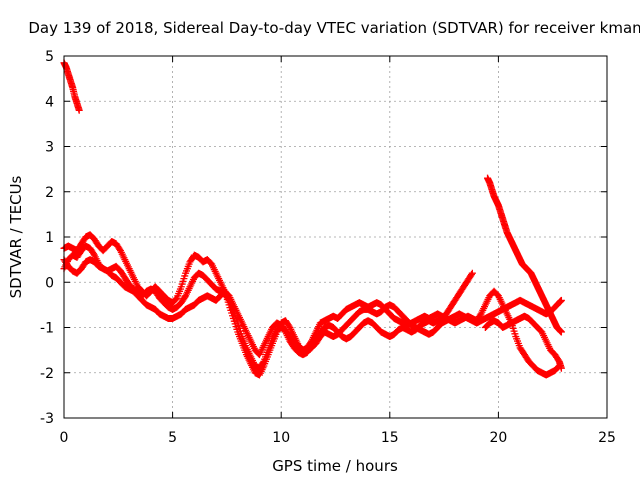 This screenshot has width=640, height=480. Describe the element at coordinates (47, 329) in the screenshot. I see `y-tick-label: -1` at that location.